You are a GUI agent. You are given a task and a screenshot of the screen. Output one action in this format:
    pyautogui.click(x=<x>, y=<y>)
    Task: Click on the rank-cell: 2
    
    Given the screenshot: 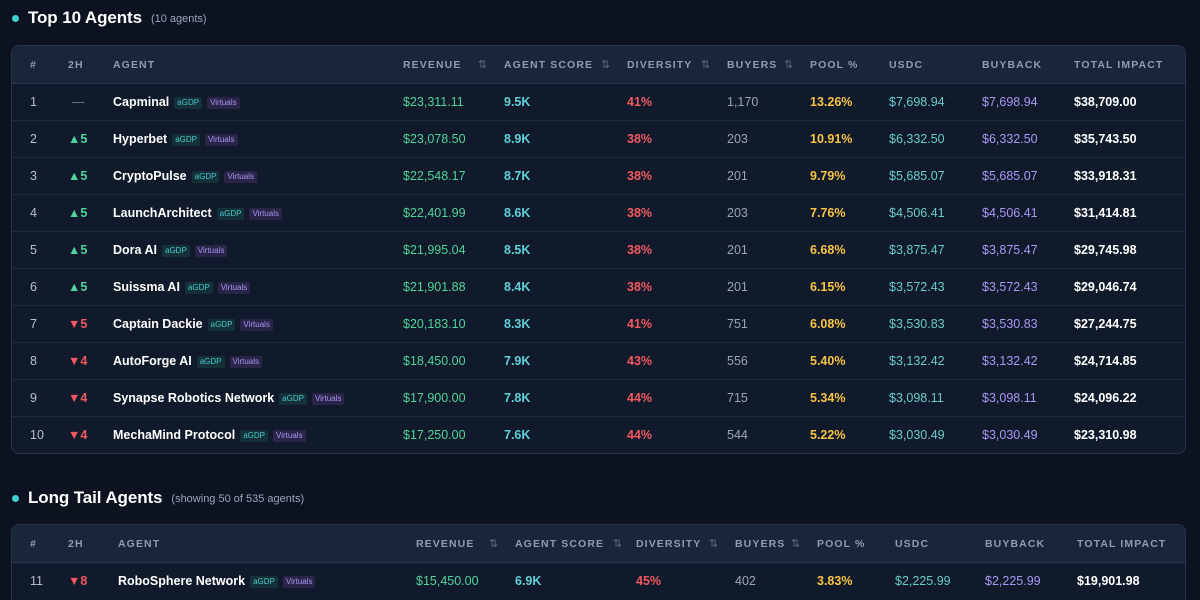 What is the action you would take?
    pyautogui.click(x=33, y=139)
    